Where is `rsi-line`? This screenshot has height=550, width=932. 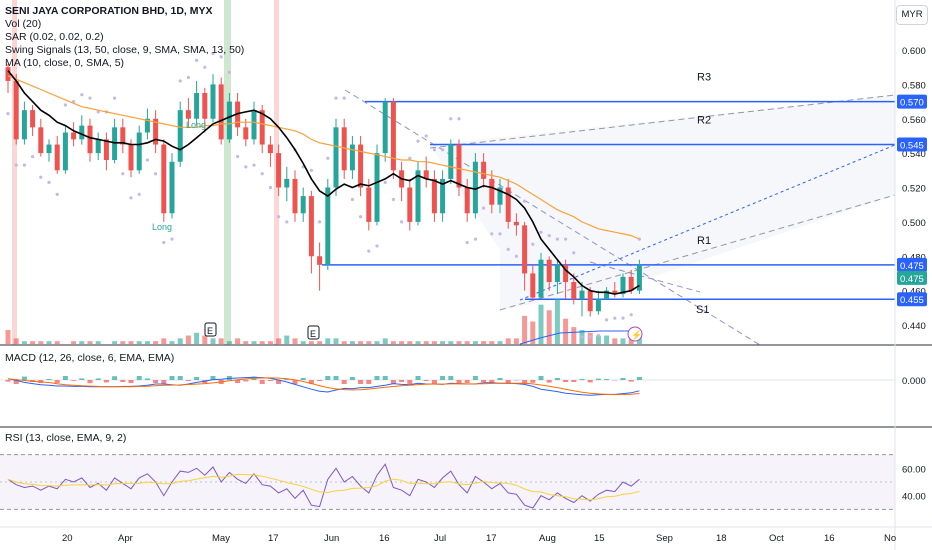 rsi-line is located at coordinates (323, 486).